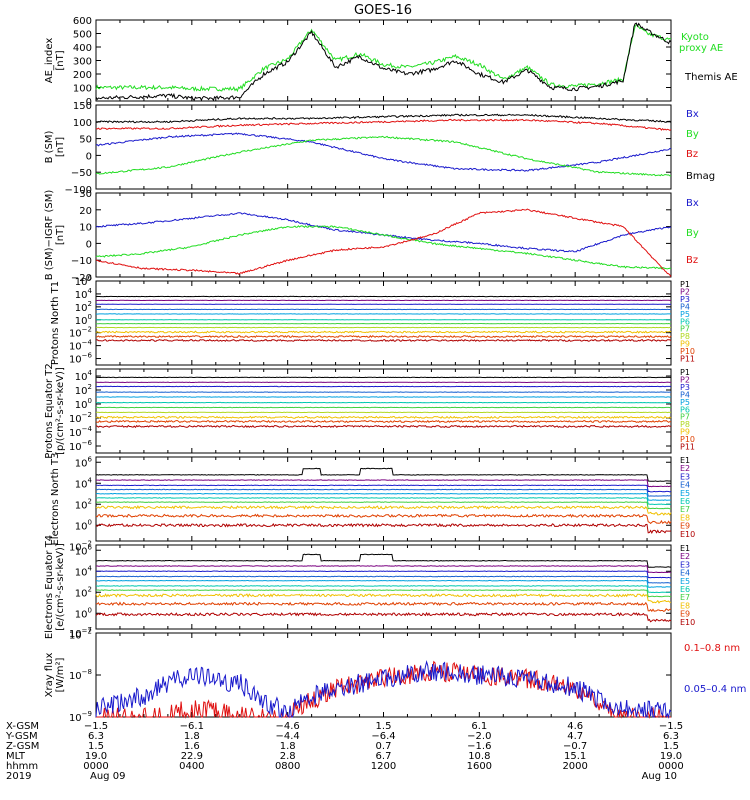  What do you see at coordinates (80, 333) in the screenshot?
I see `y-tick-label: 10⁻²` at bounding box center [80, 333].